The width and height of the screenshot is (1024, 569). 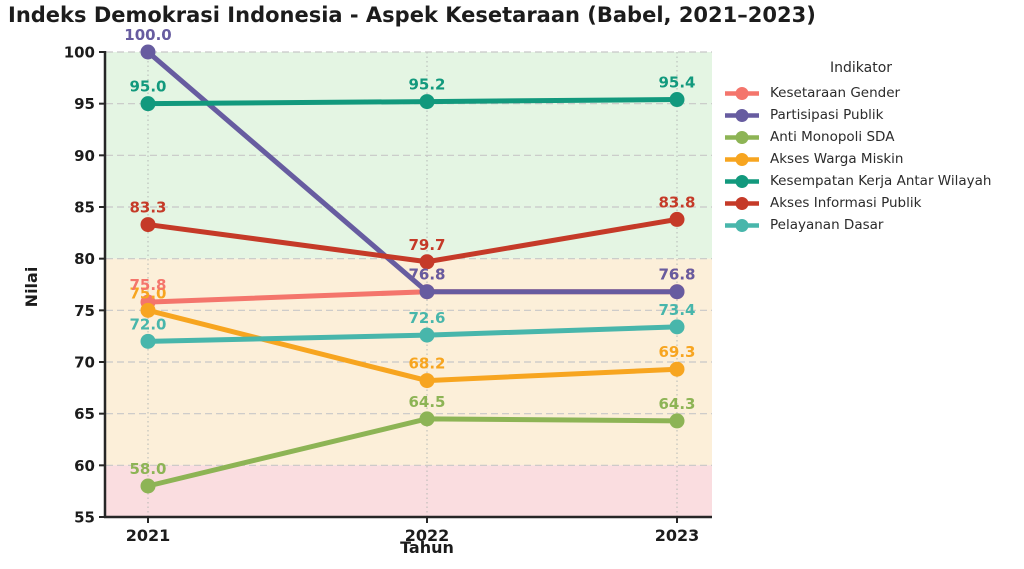 What do you see at coordinates (147, 469) in the screenshot?
I see `point-label-anti-monopoli-sda-2021: 58.0` at bounding box center [147, 469].